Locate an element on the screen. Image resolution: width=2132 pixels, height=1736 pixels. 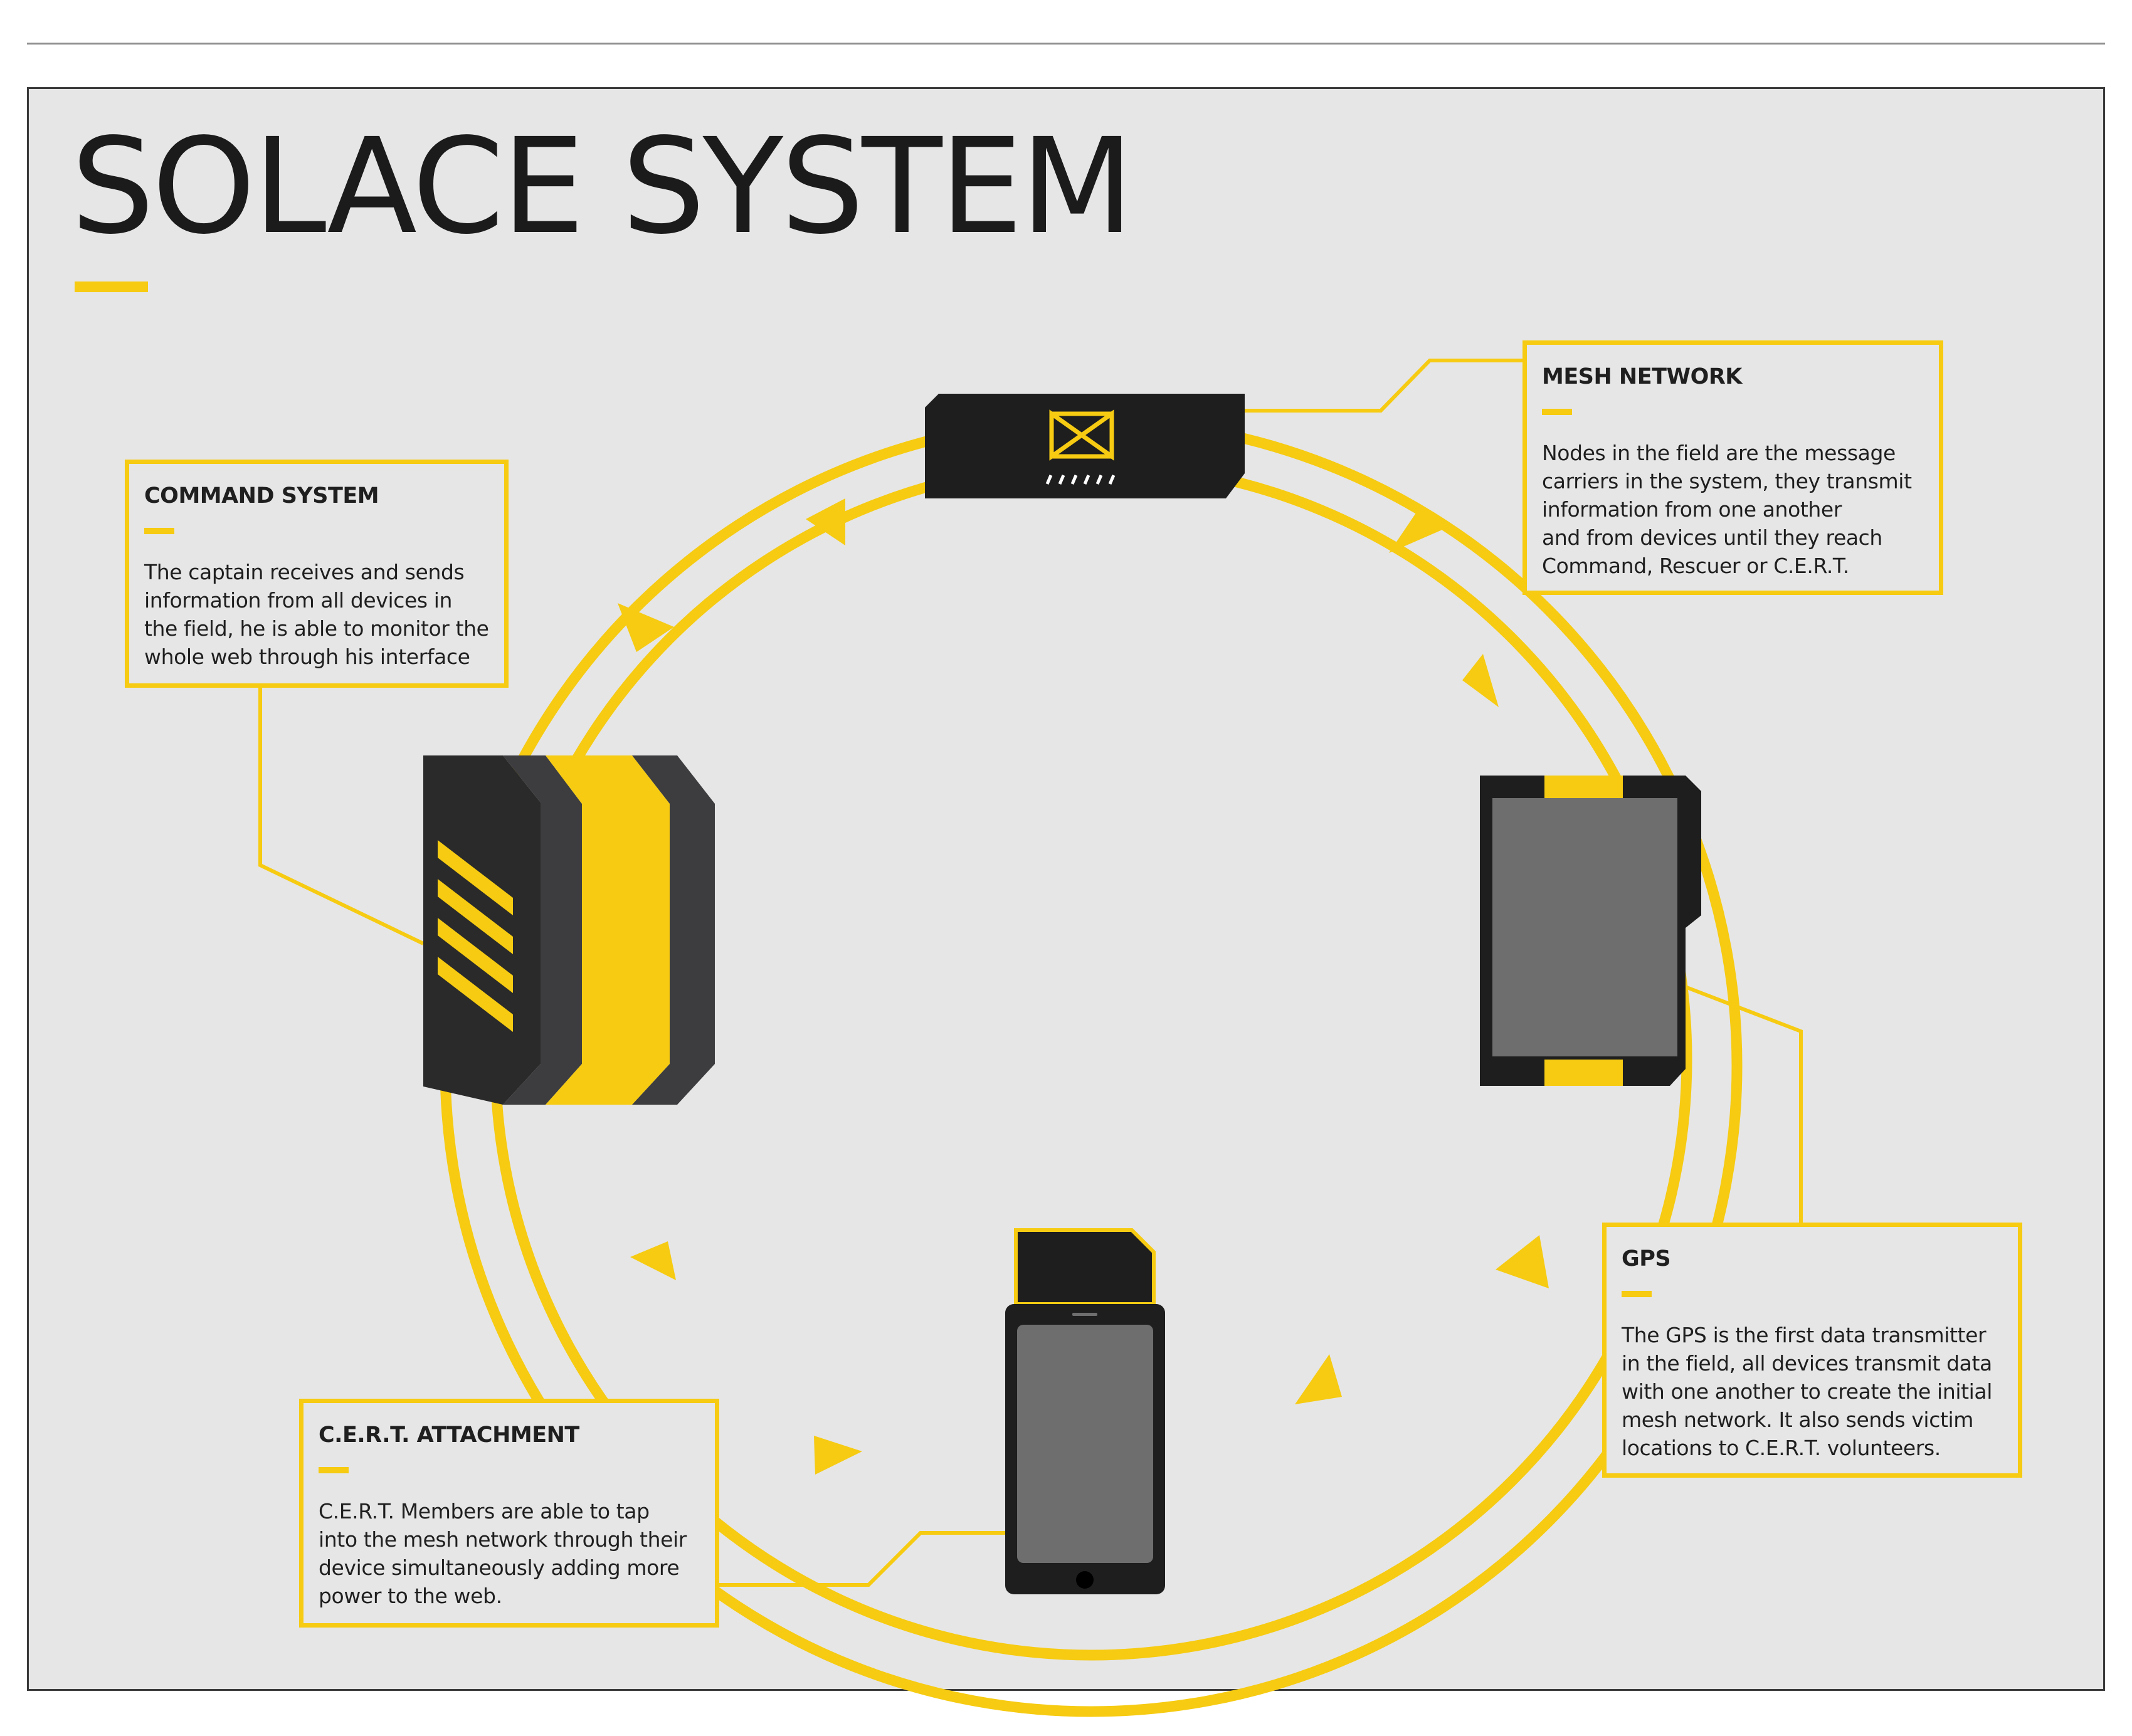
mesh-node-body is located at coordinates (1085, 446).